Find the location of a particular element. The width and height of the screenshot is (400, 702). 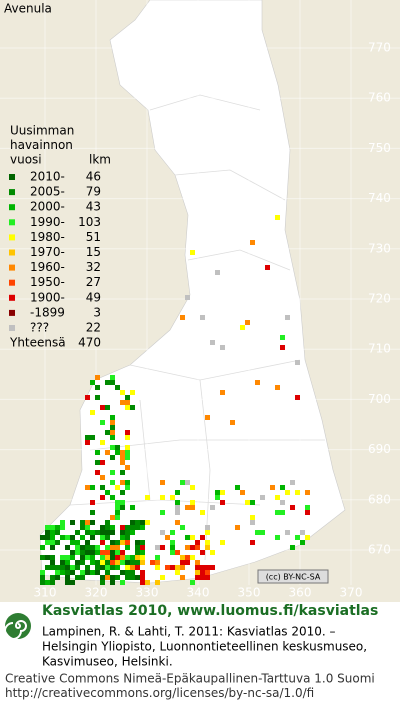

legend-swatch is located at coordinates (12, 207).